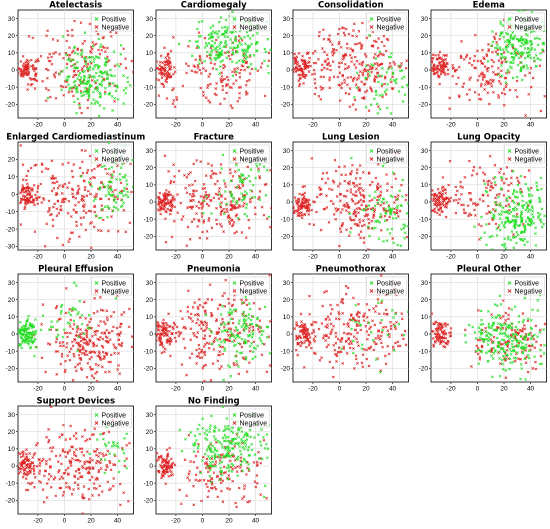 The width and height of the screenshot is (550, 529). I want to click on x-tick-label: 0, so click(477, 389).